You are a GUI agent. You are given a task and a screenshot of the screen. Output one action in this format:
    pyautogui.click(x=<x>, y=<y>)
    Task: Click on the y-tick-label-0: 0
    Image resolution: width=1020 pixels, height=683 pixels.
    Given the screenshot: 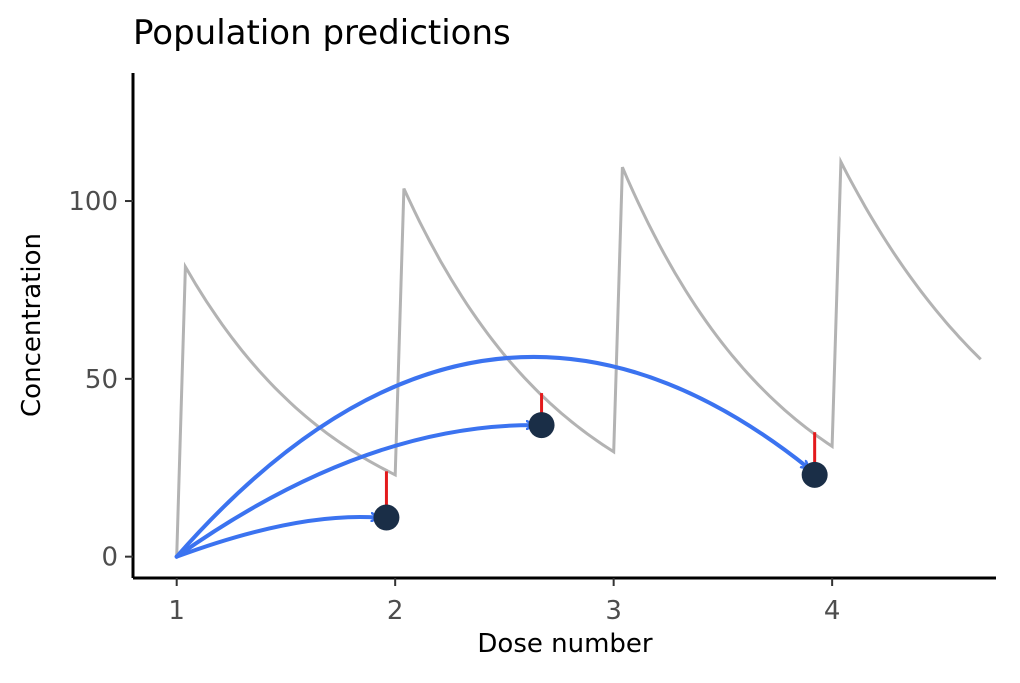 What is the action you would take?
    pyautogui.click(x=109, y=558)
    